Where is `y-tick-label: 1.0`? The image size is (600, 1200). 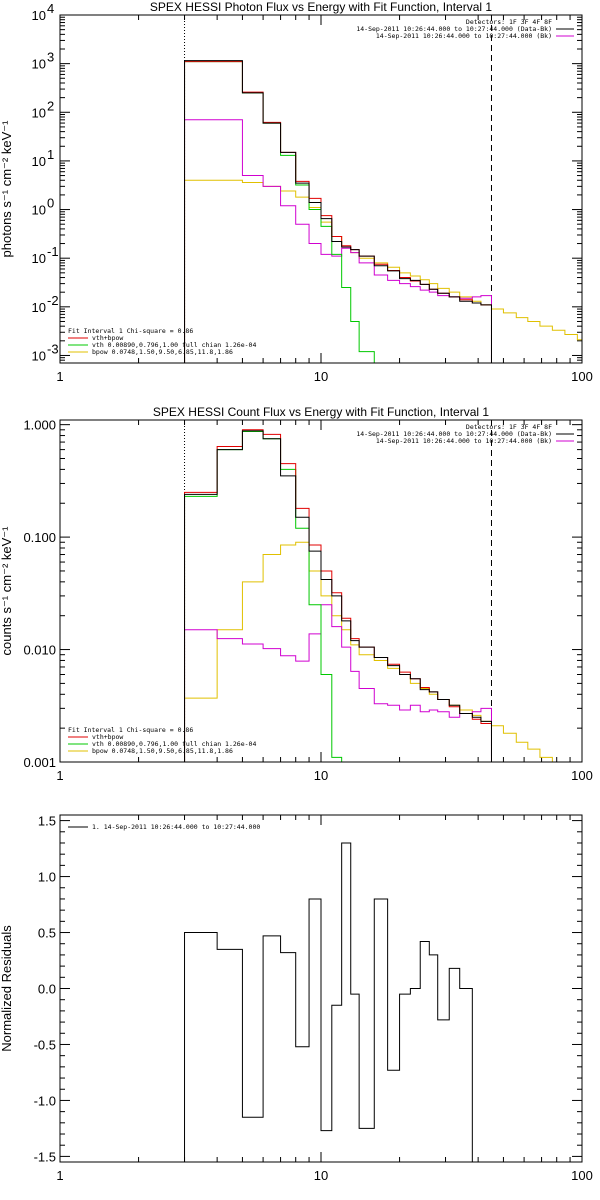 y-tick-label: 1.0 is located at coordinates (47, 877).